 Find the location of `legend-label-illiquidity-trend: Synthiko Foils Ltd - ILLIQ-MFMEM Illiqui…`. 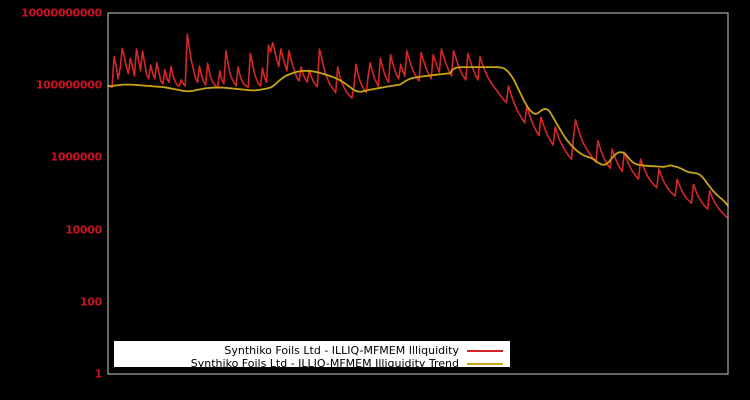

legend-label-illiquidity-trend: Synthiko Foils Ltd - ILLIQ-MFMEM Illiqui… is located at coordinates (324, 363).